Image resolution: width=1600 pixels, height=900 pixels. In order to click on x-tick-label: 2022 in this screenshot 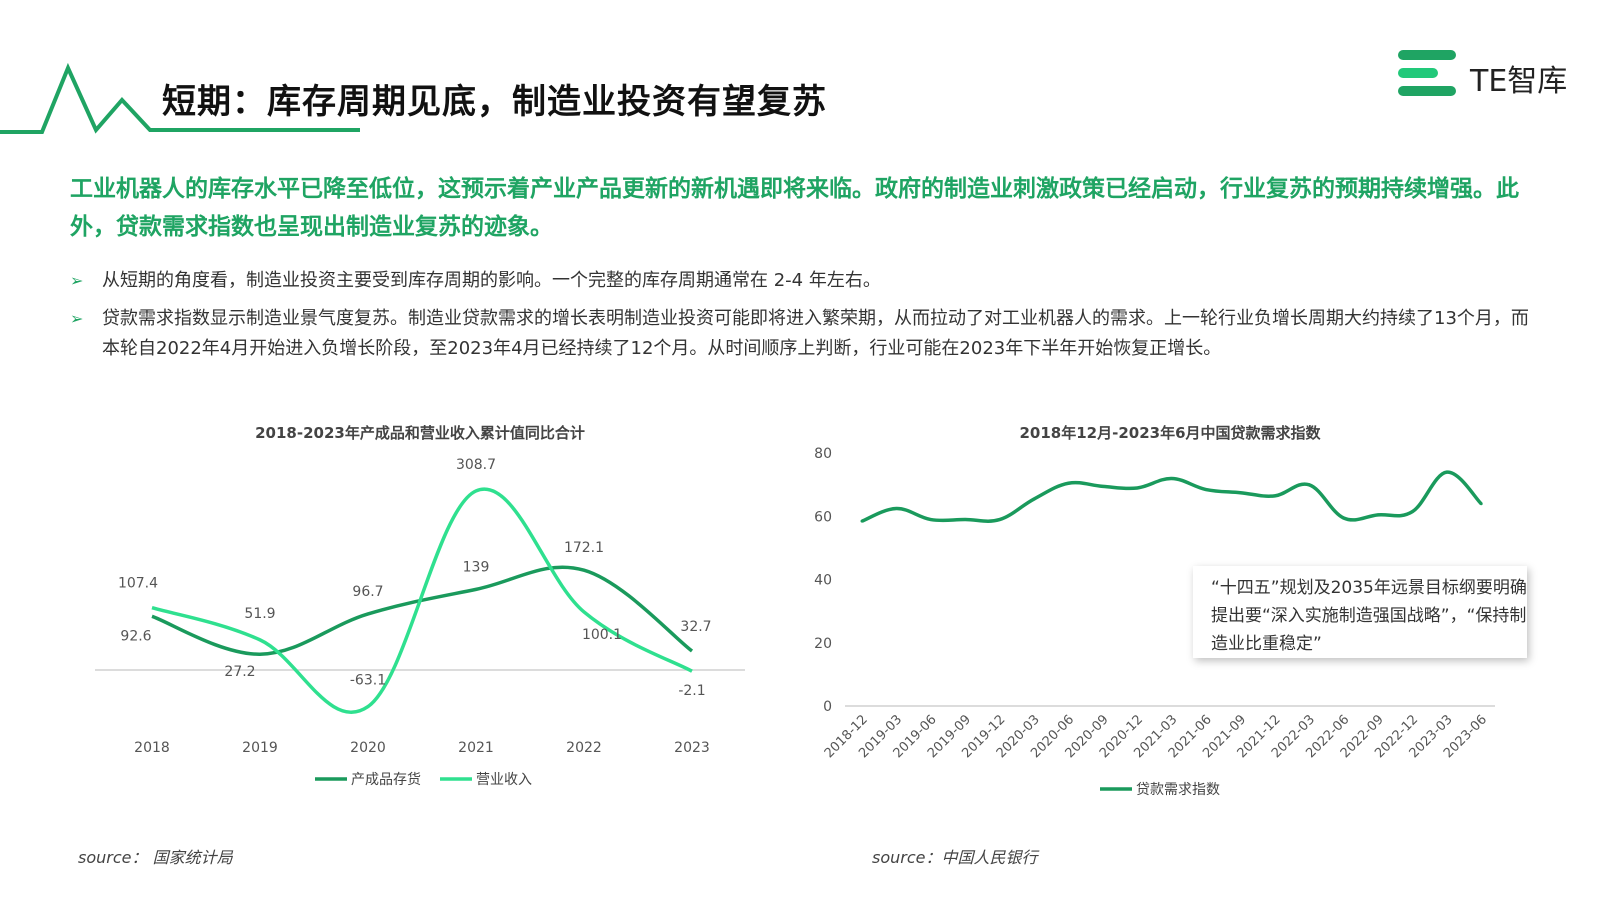, I will do `click(584, 748)`.